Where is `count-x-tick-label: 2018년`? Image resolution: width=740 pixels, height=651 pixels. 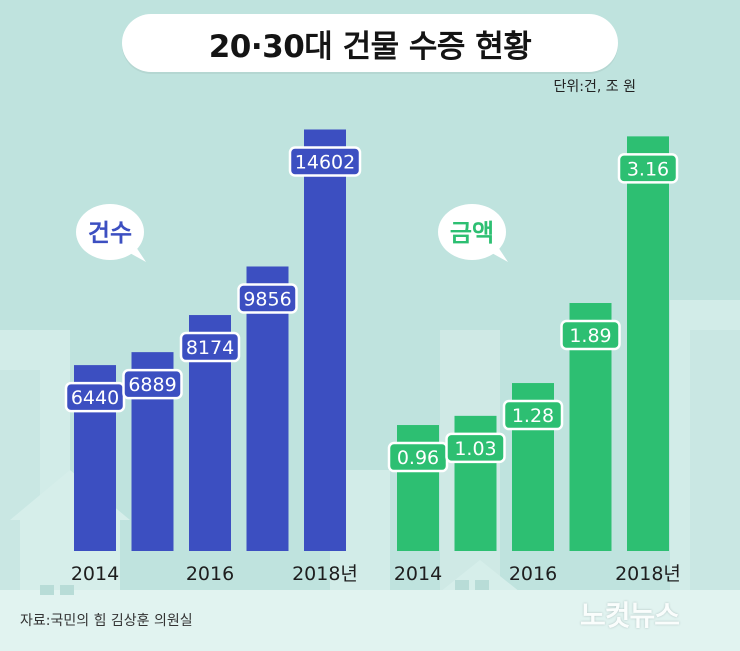 count-x-tick-label: 2018년 is located at coordinates (325, 574).